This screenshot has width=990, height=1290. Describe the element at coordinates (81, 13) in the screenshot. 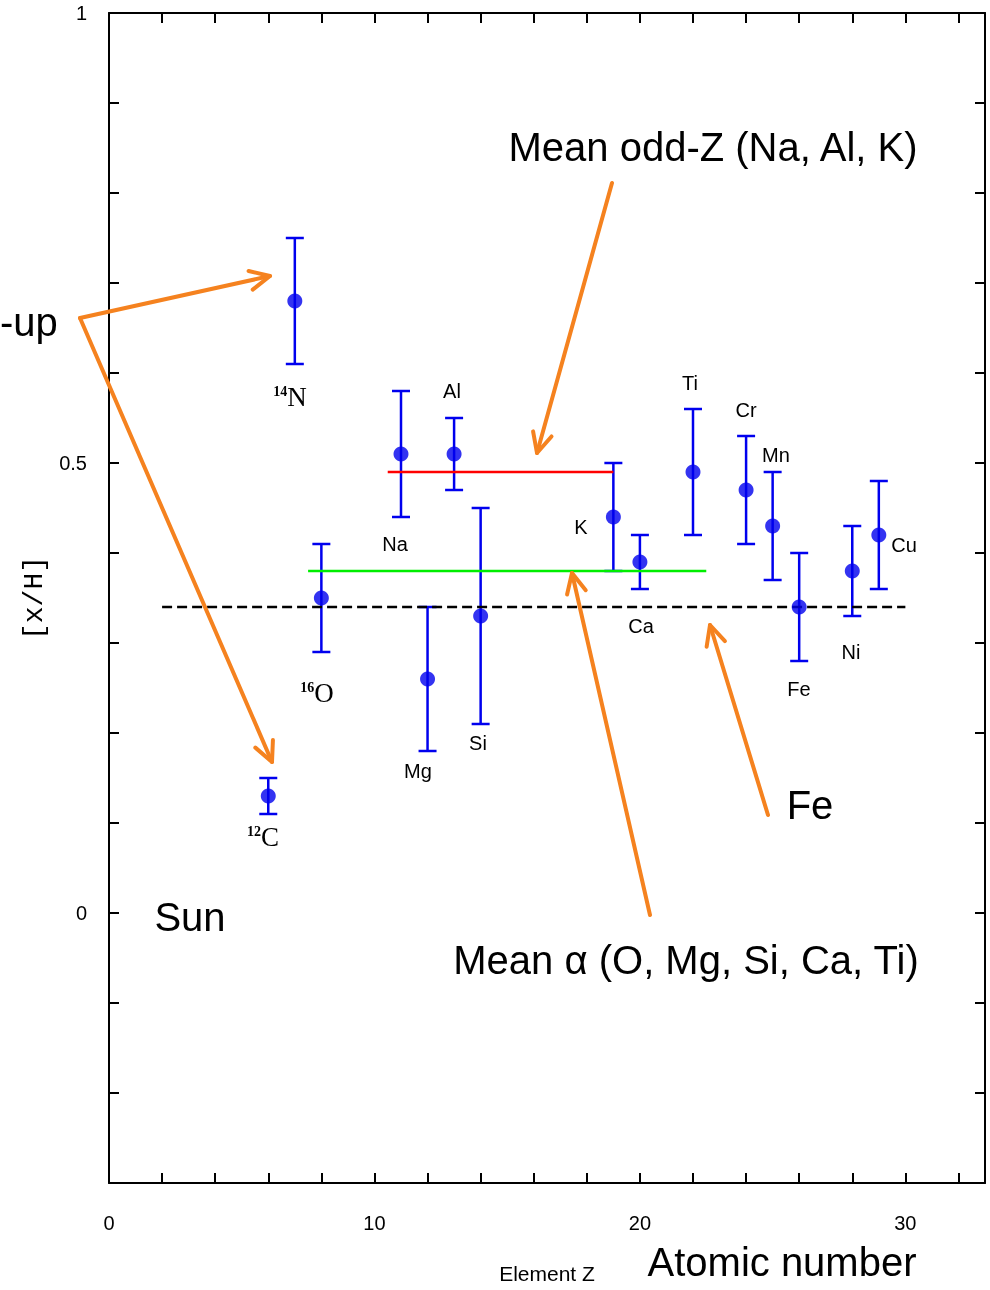

I see `y-tick-label: 1` at that location.